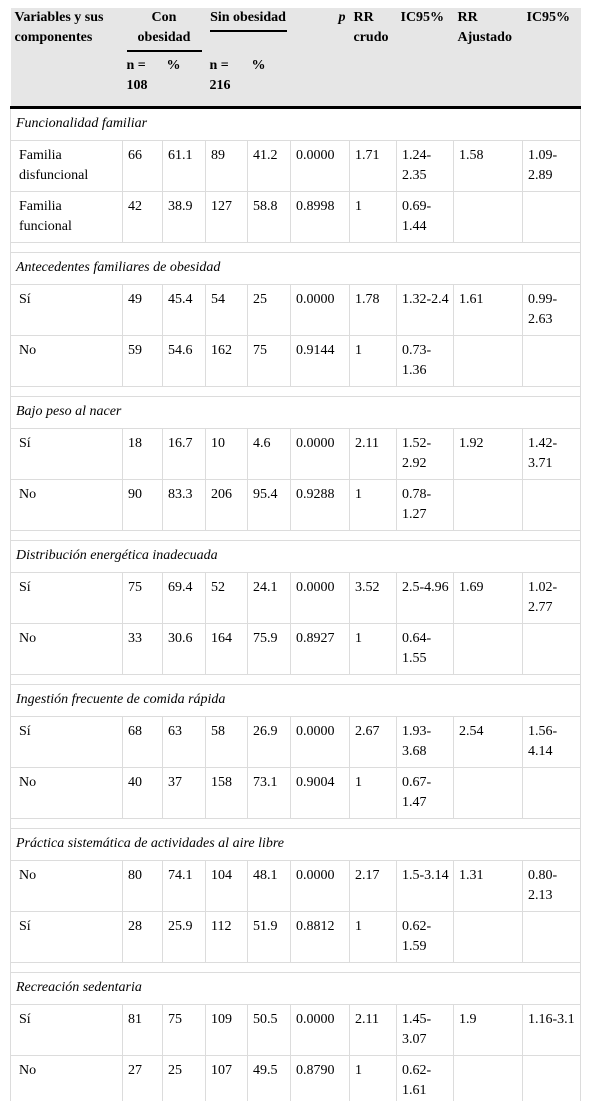 This screenshot has width=590, height=1101. I want to click on section-row: Ingestión frecuente de comida rápida, so click(295, 700).